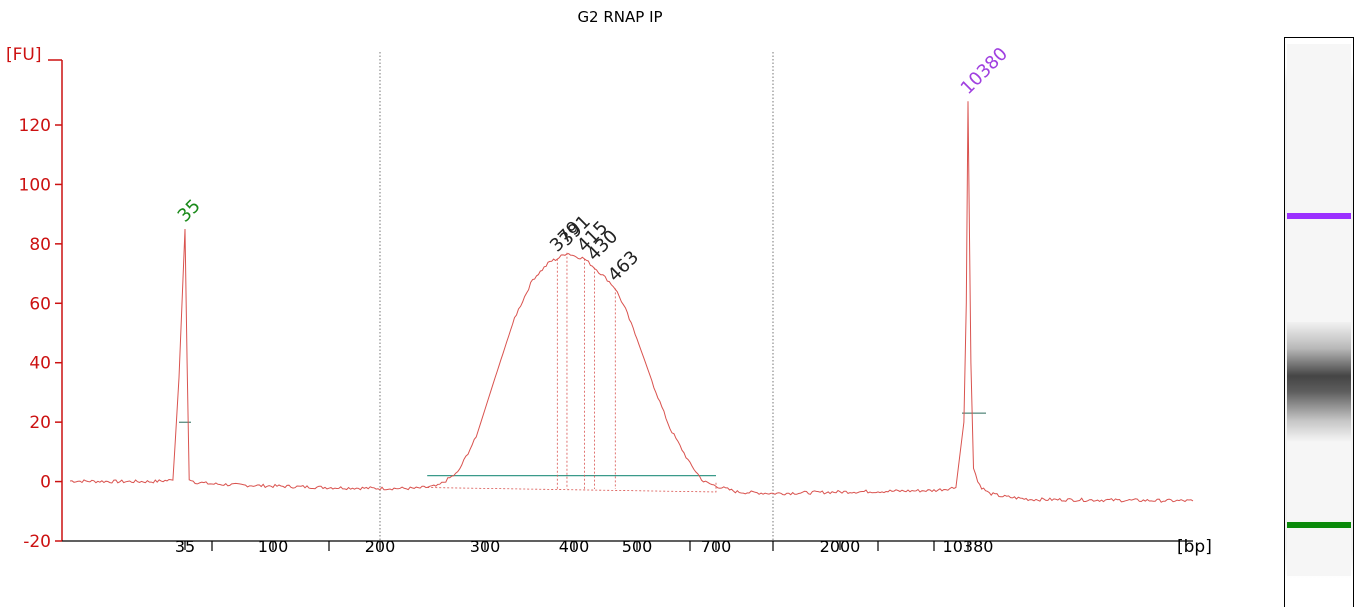 The height and width of the screenshot is (607, 1361). What do you see at coordinates (840, 546) in the screenshot?
I see `x-tick-label: 2000` at bounding box center [840, 546].